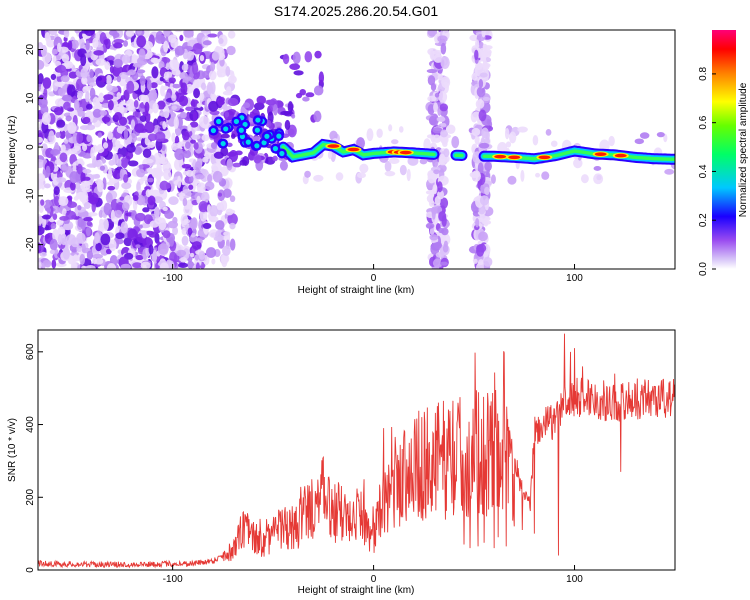 Image resolution: width=750 pixels, height=600 pixels. What do you see at coordinates (703, 74) in the screenshot?
I see `colorbar-tick-label: 0.8` at bounding box center [703, 74].